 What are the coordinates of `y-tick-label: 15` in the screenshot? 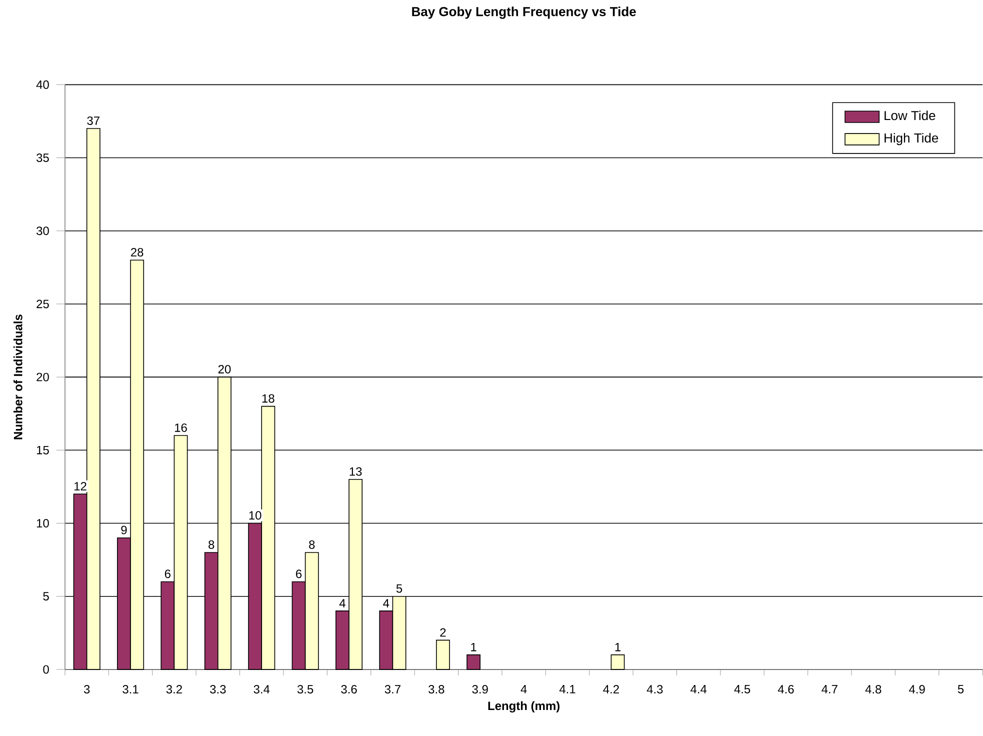 It's located at (42, 450).